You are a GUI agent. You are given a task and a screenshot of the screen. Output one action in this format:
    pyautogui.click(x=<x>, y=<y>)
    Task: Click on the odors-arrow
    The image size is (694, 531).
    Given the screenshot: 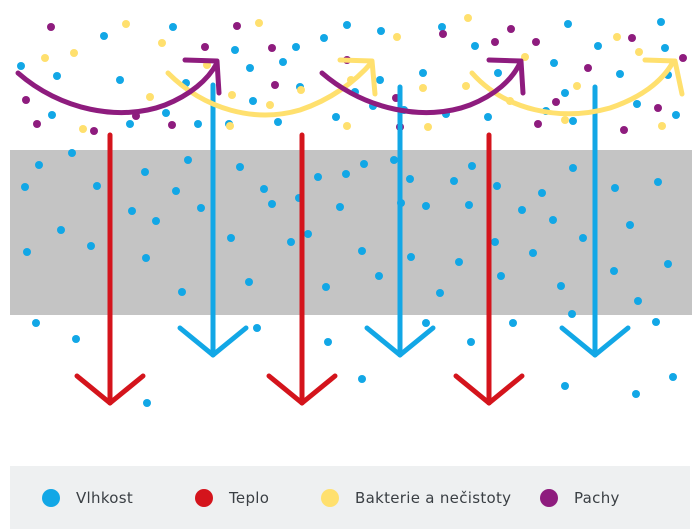 What is the action you would take?
    pyautogui.click(x=118, y=86)
    